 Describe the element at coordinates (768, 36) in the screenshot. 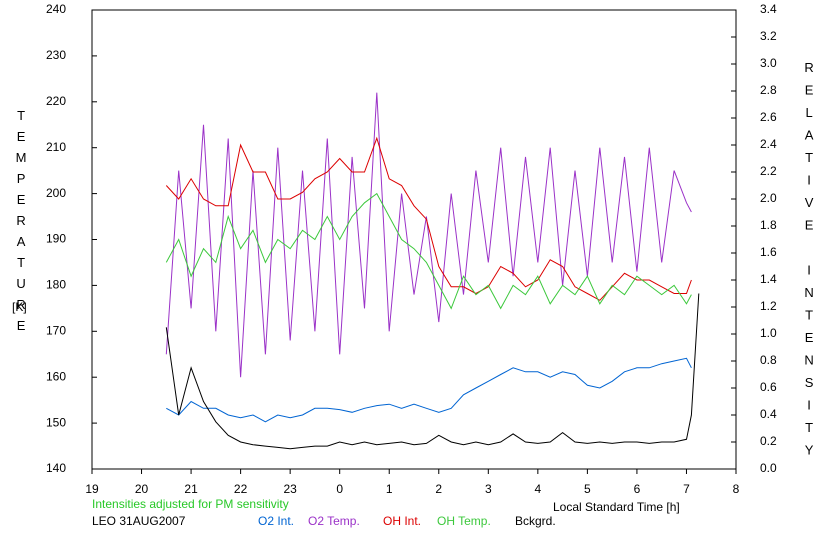

I see `y2-tick-label: 3.2` at that location.